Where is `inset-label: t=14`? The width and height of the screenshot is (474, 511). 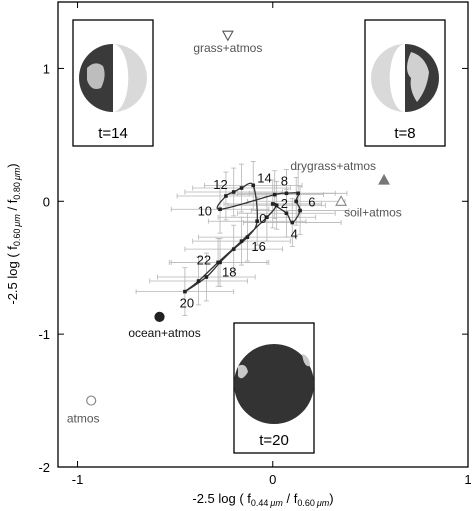 inset-label: t=14 is located at coordinates (113, 133).